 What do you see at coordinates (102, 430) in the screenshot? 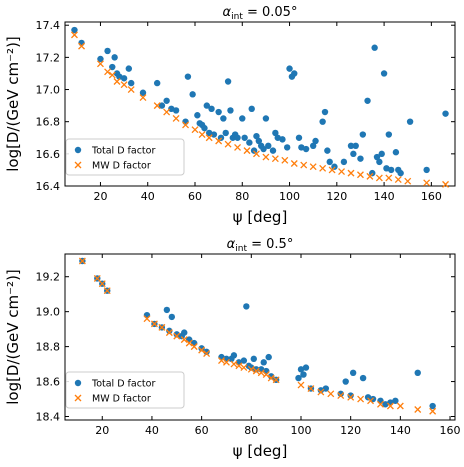
I see `x-tick-label: 20` at bounding box center [102, 430].